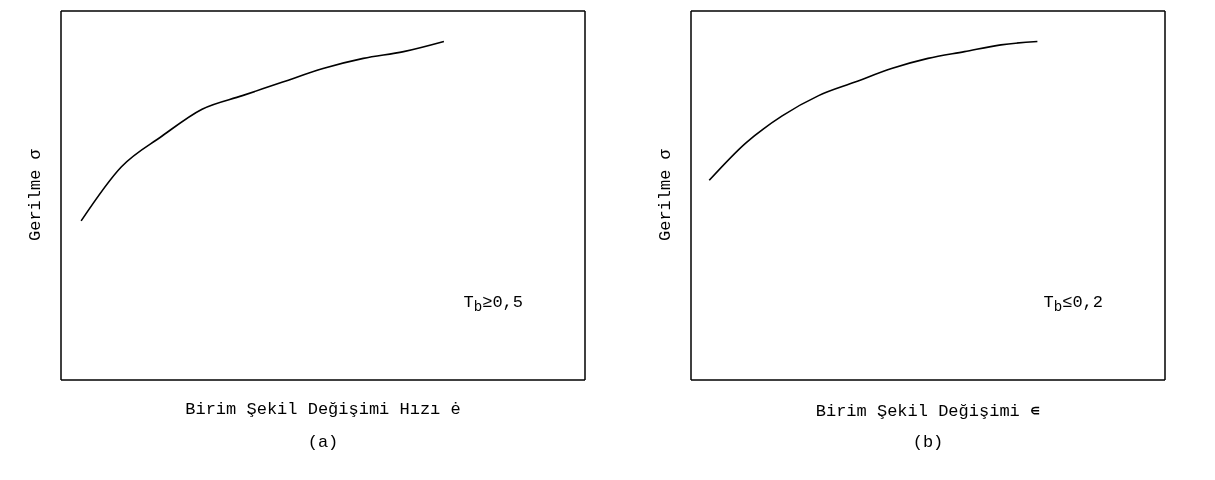 This screenshot has width=1215, height=480. Describe the element at coordinates (493, 304) in the screenshot. I see `annotation: T$_{b}$≥0,5` at that location.